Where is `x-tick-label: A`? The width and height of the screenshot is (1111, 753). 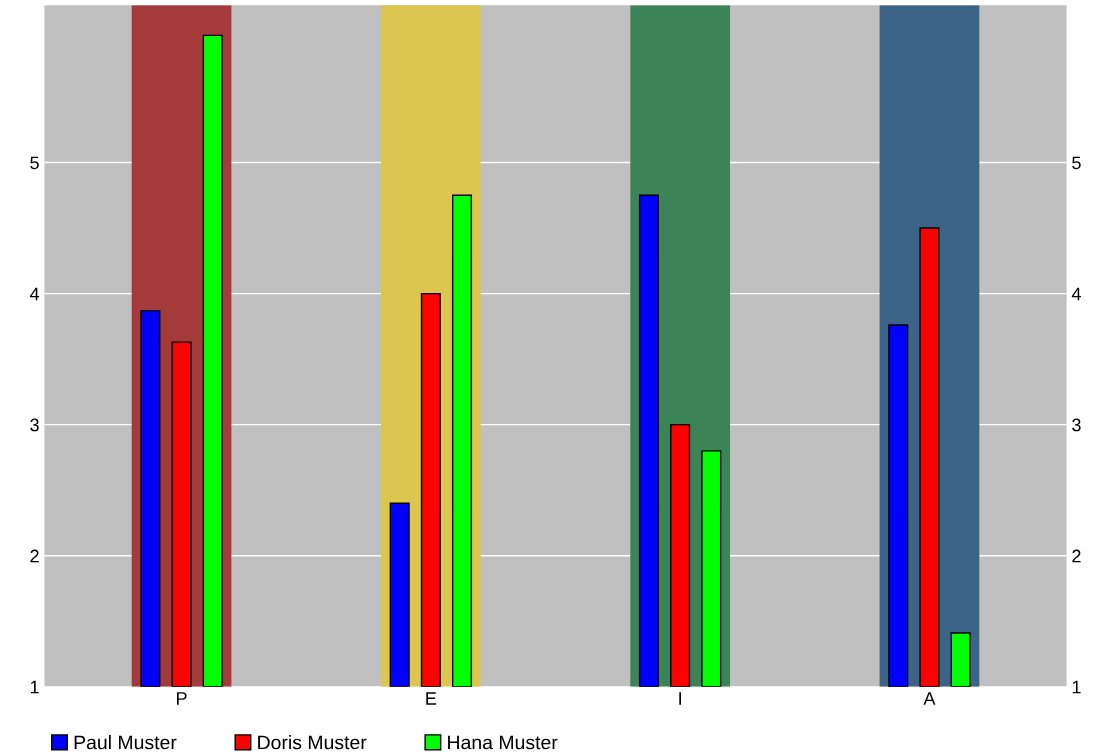 x-tick-label: A is located at coordinates (929, 698).